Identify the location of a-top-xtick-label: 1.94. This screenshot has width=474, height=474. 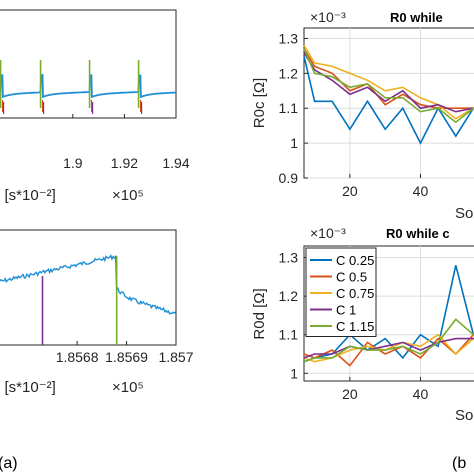
(175, 163).